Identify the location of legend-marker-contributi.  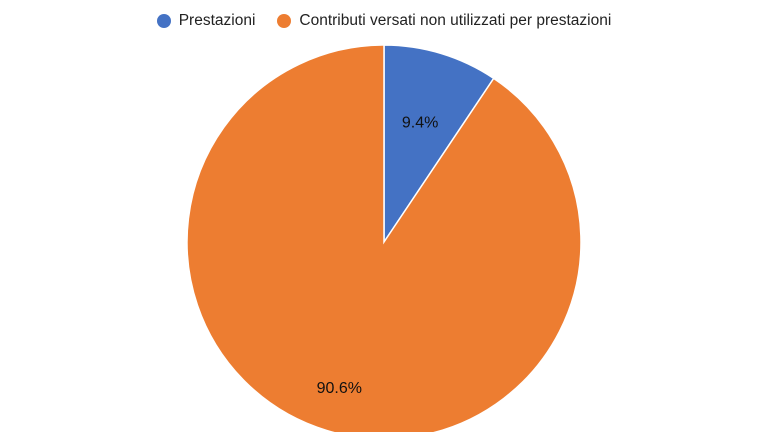
(284, 21).